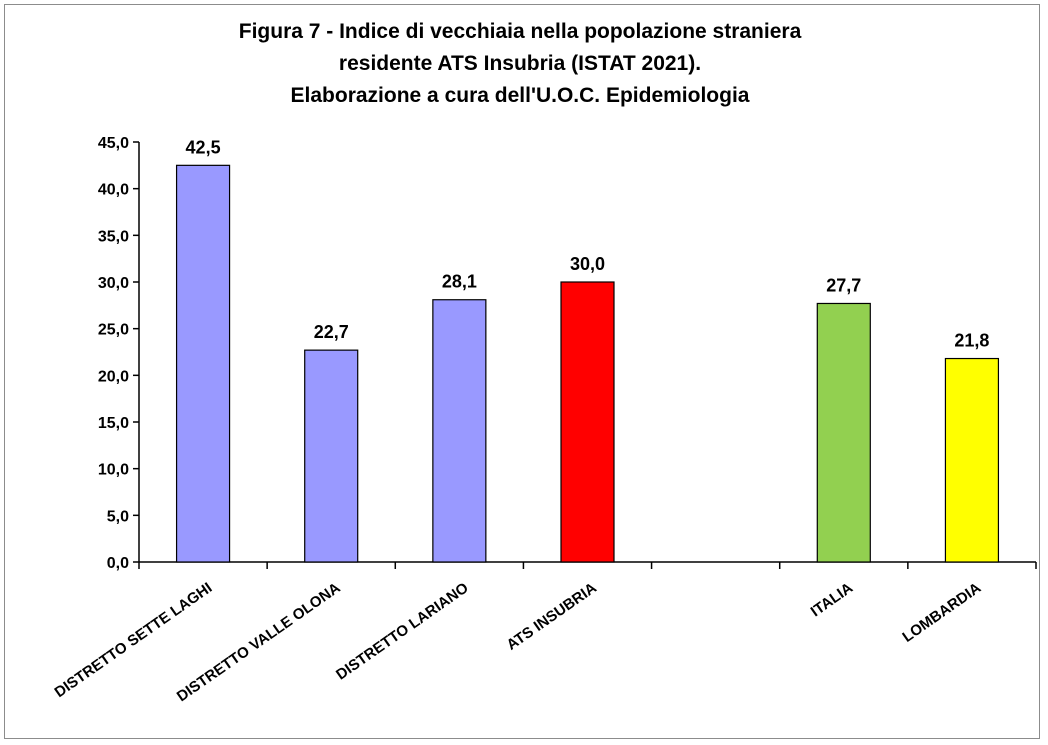 The image size is (1048, 745). What do you see at coordinates (843, 285) in the screenshot?
I see `data-label: 27,7` at bounding box center [843, 285].